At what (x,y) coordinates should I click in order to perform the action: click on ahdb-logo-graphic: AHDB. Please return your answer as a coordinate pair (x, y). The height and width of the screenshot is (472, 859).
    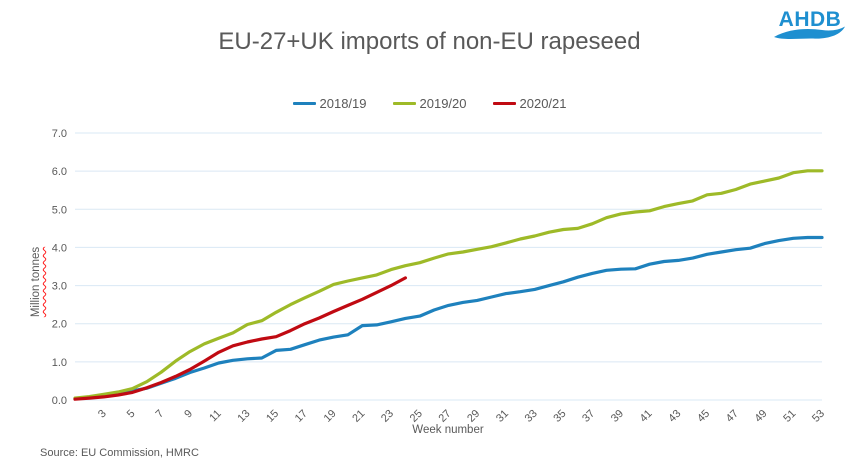
    Looking at the image, I should click on (809, 23).